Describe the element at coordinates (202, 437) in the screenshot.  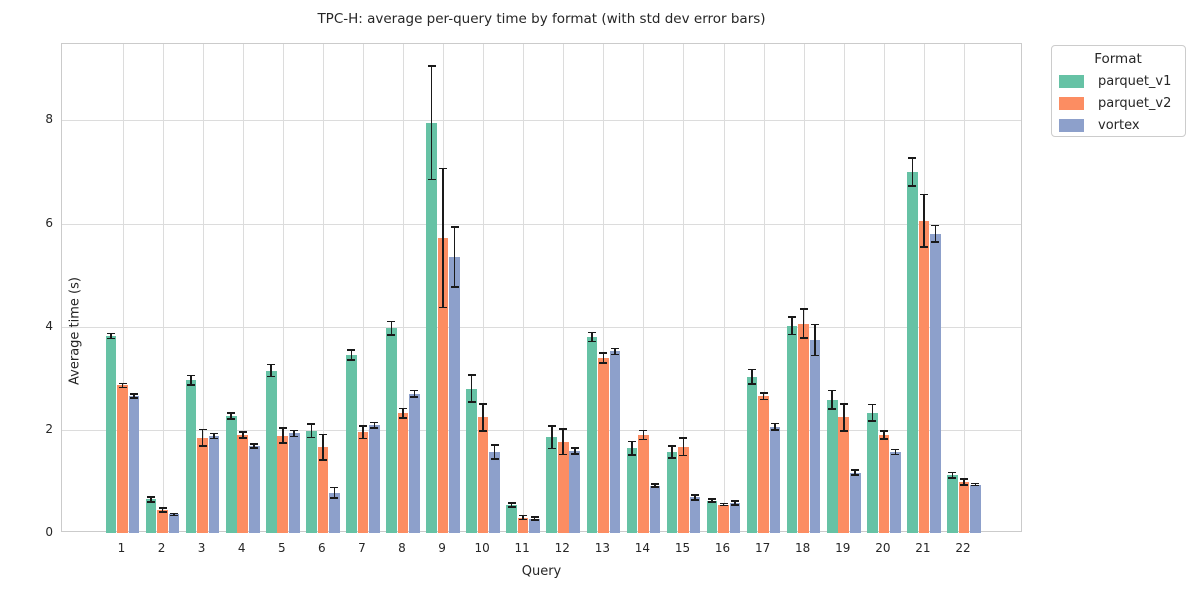
I see `error-bar-q3-parquet_v2` at that location.